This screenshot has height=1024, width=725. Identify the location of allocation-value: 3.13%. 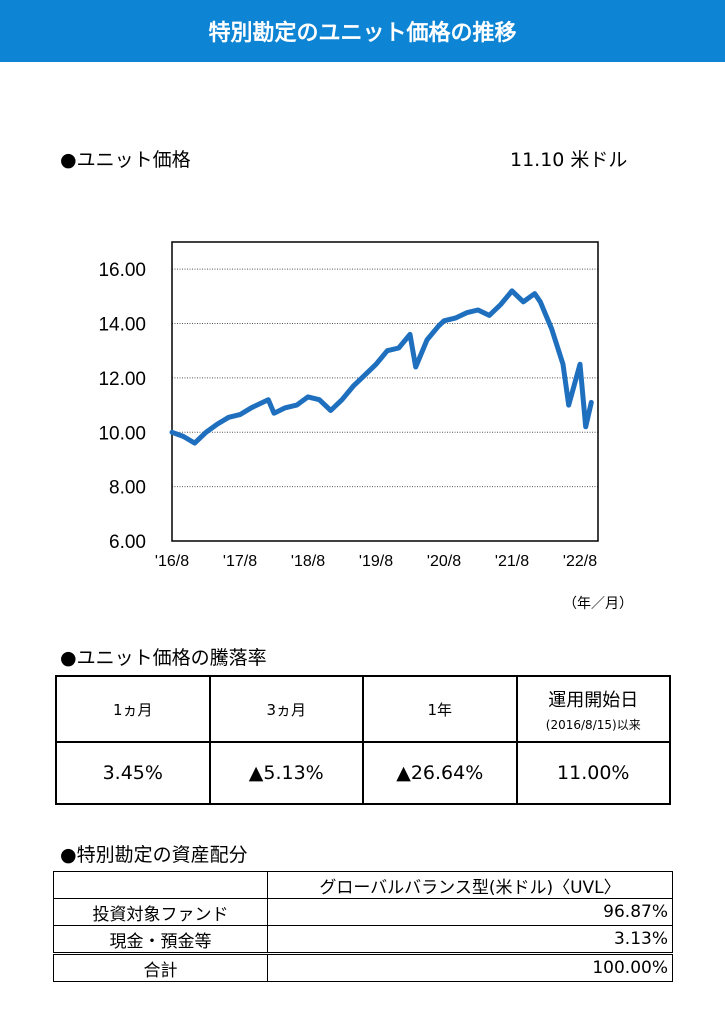
(470, 939).